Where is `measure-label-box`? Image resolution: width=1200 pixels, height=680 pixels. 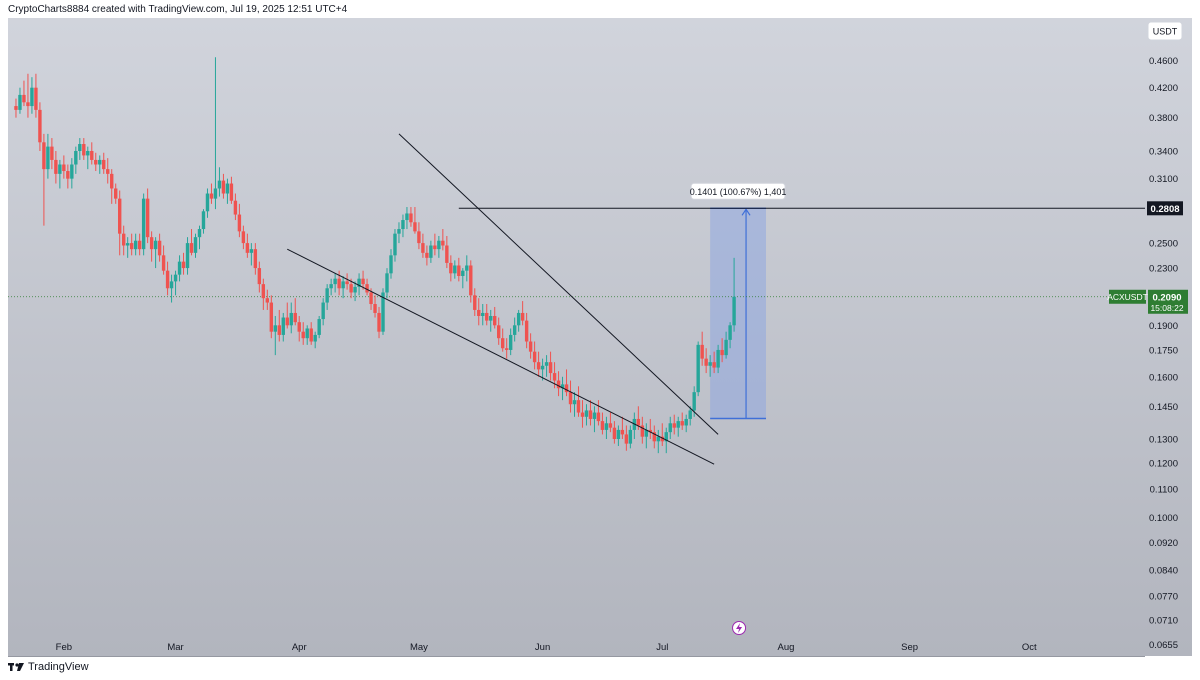 measure-label-box is located at coordinates (738, 191).